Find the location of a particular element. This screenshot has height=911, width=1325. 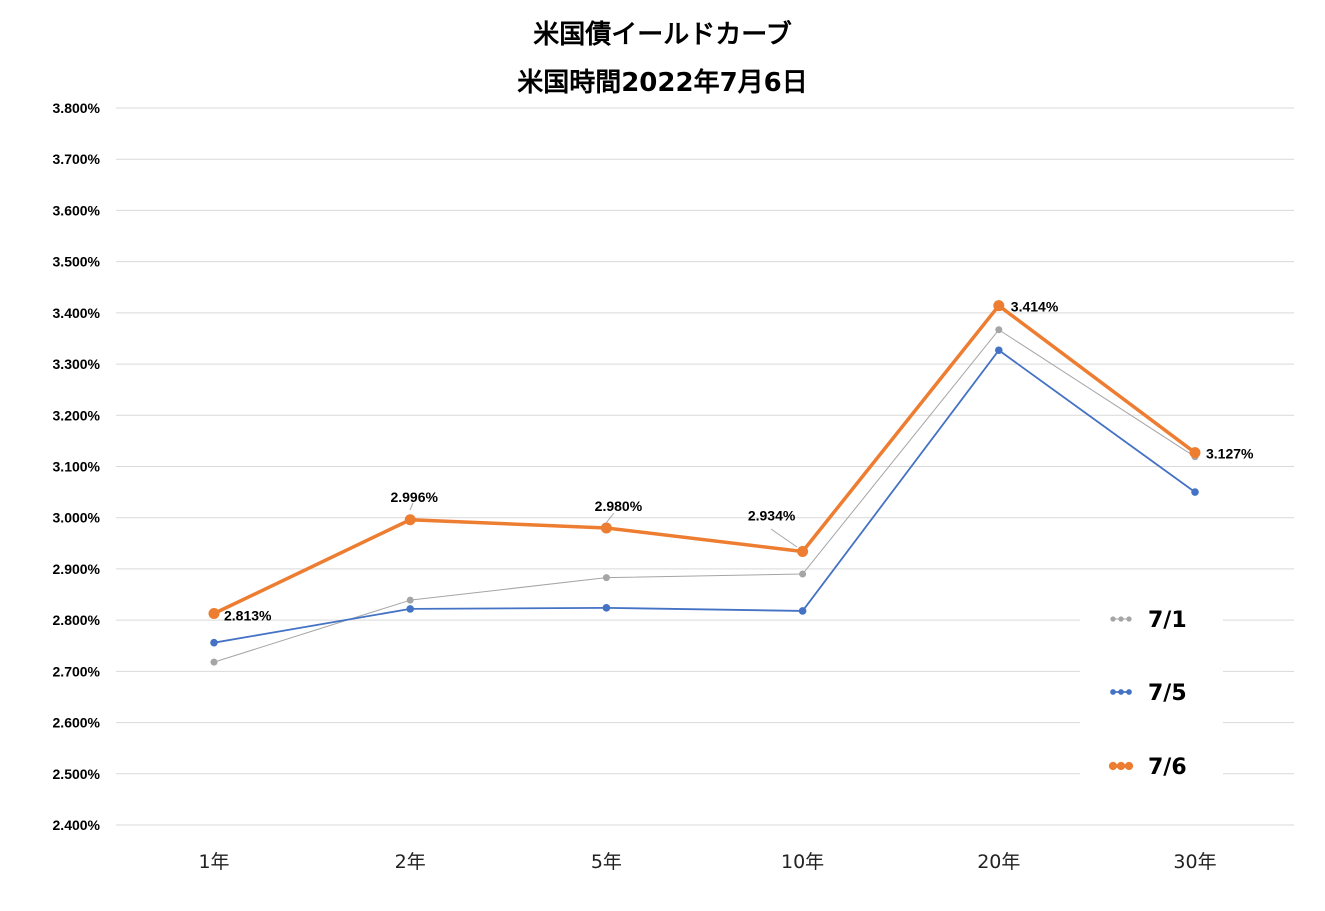

y-tick-label: 2.700% is located at coordinates (77, 671).